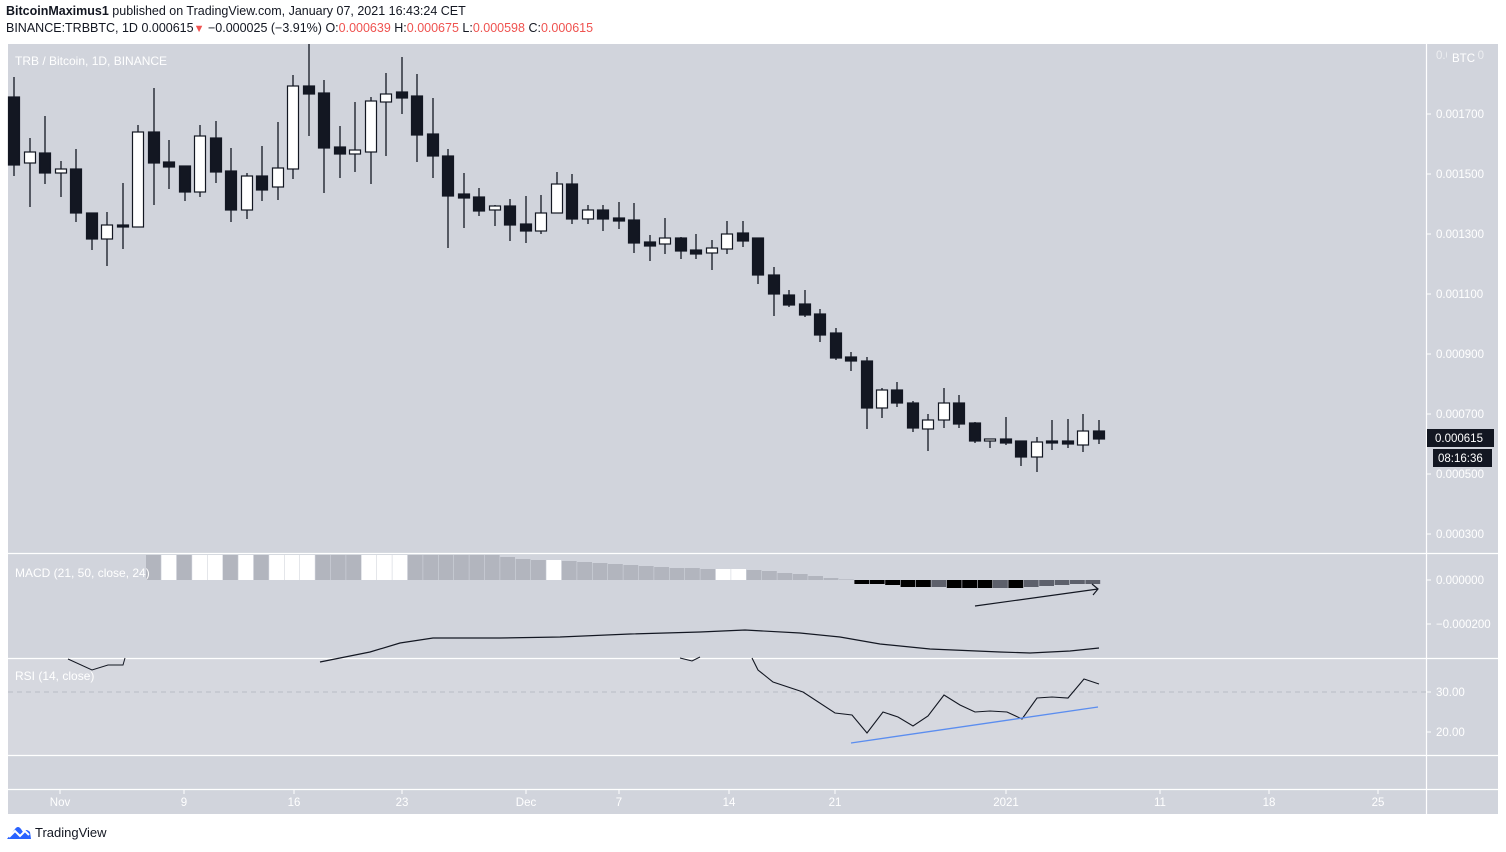  What do you see at coordinates (1006, 803) in the screenshot?
I see `time-axis-label: 2021` at bounding box center [1006, 803].